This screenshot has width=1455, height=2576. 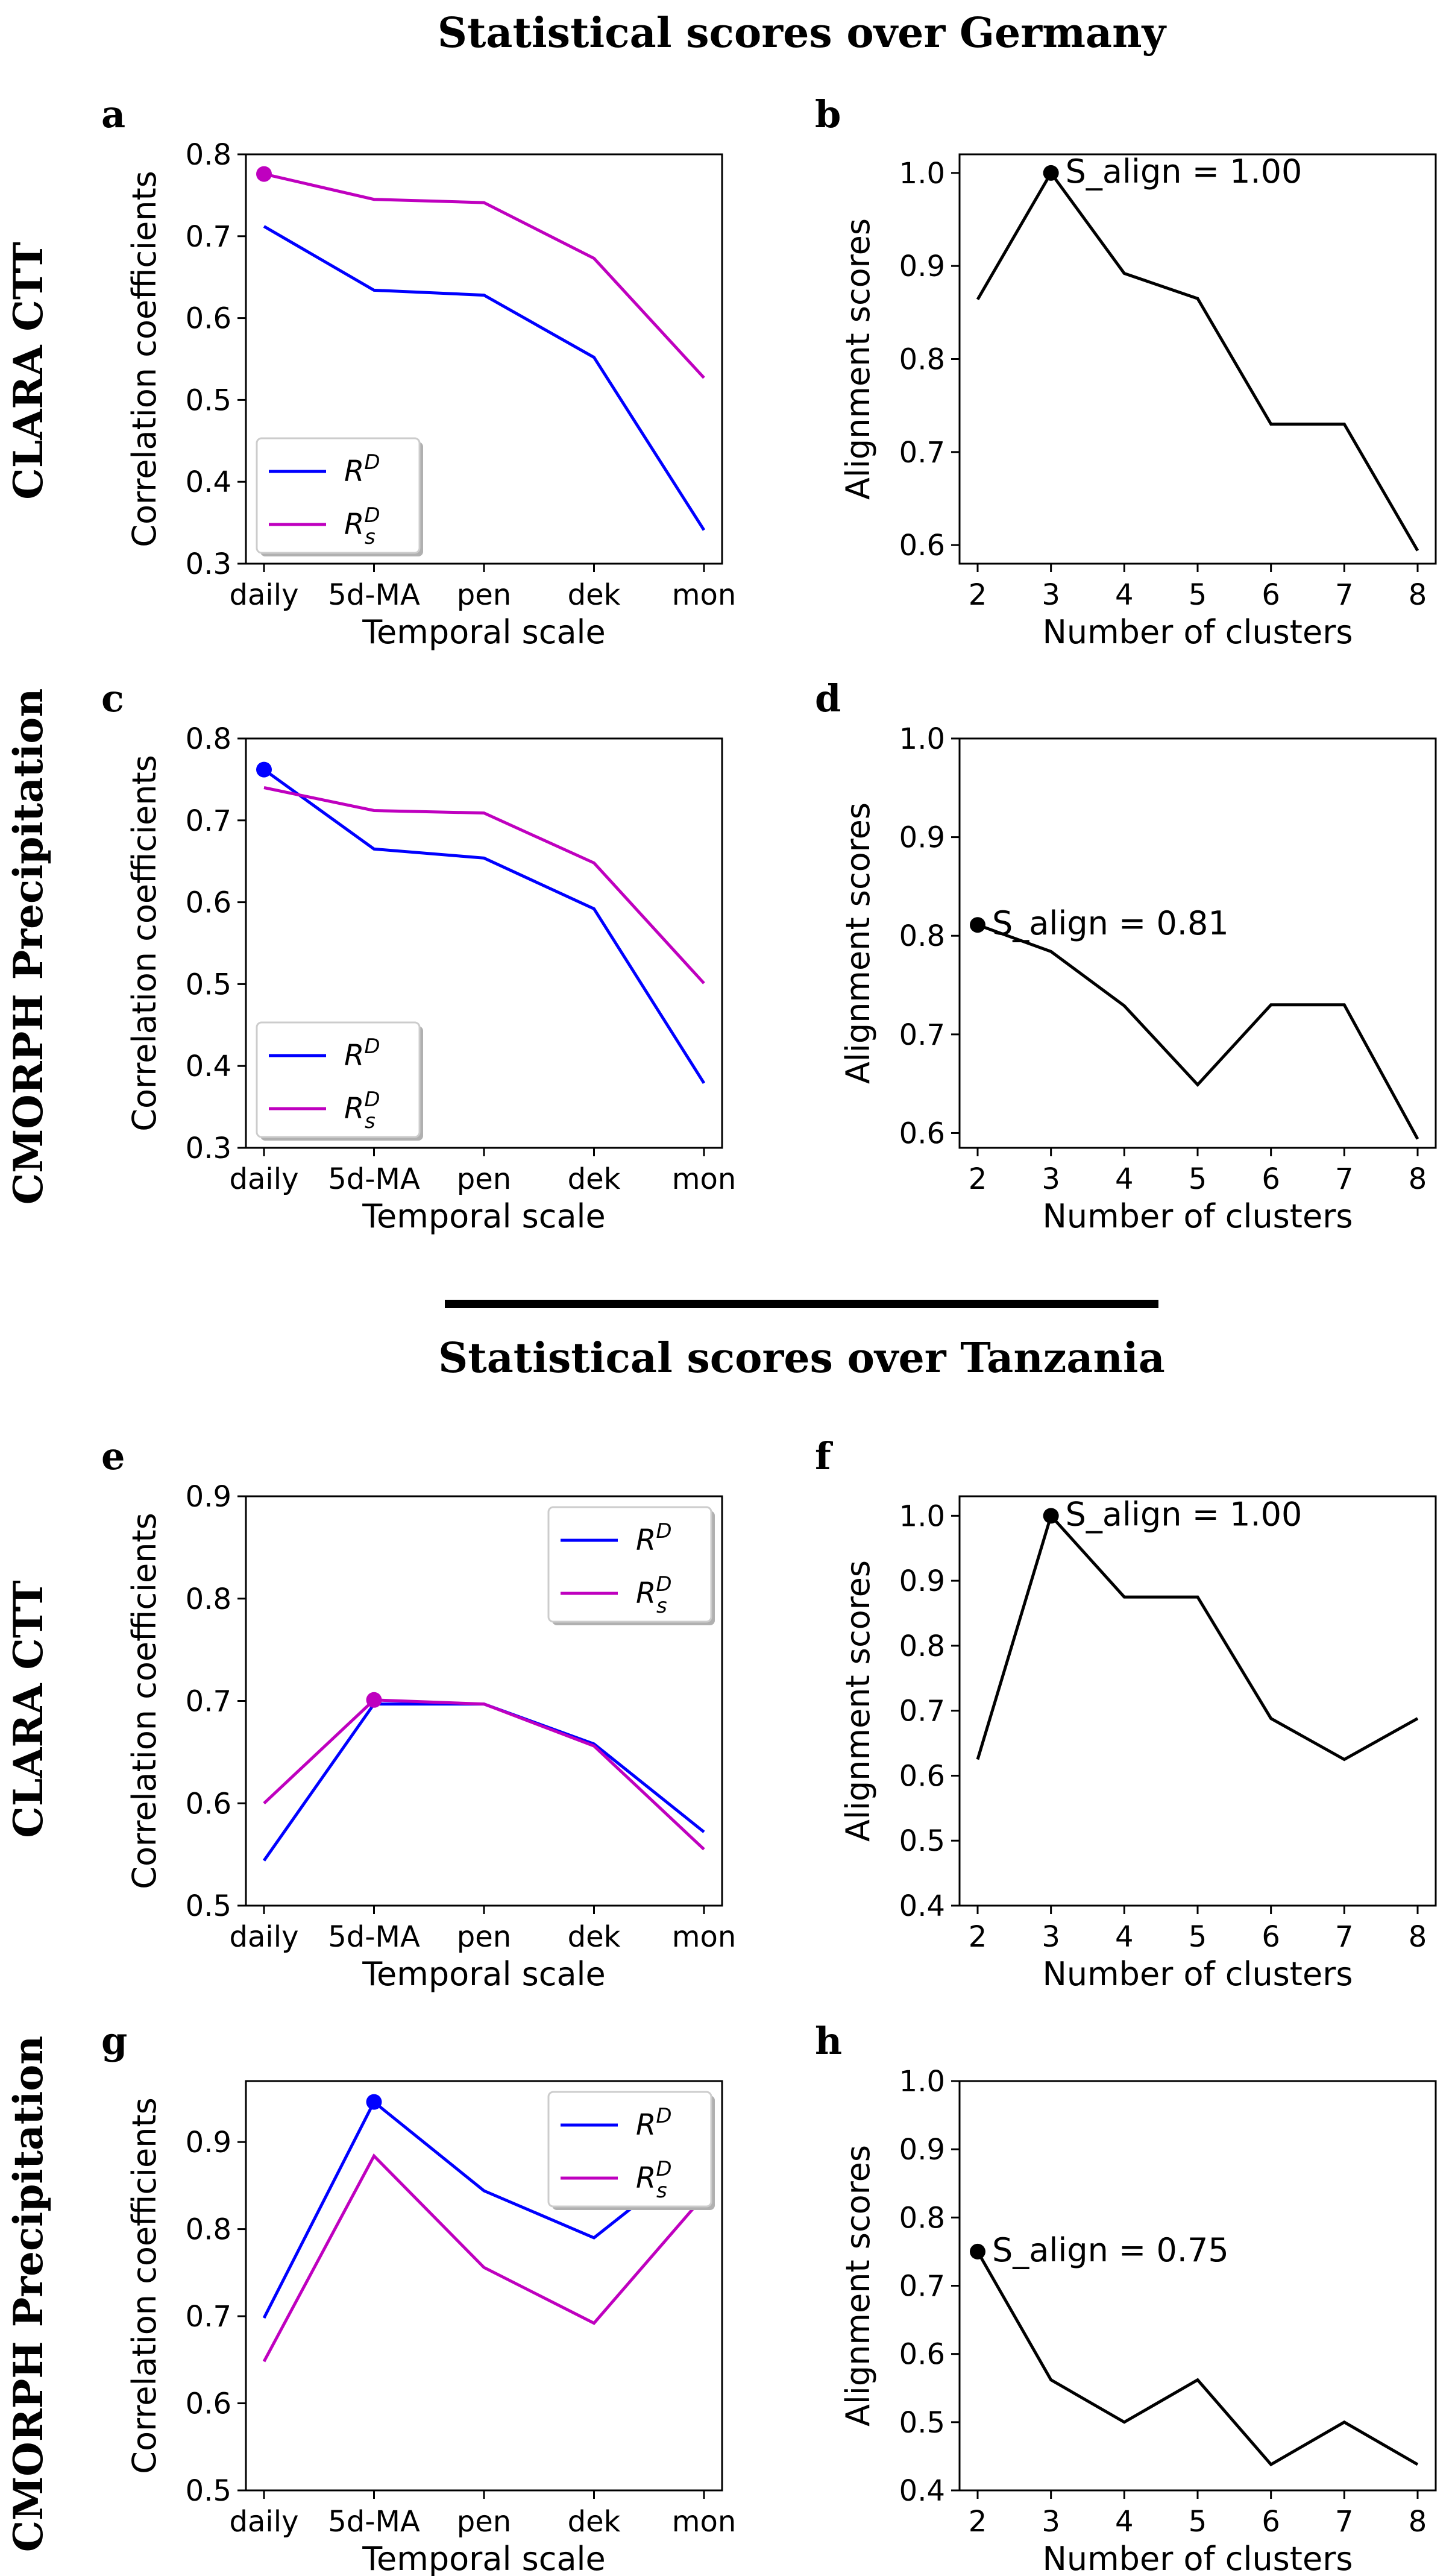 What do you see at coordinates (1185, 172) in the screenshot?
I see `alignment-annotation: S_align = 1.00` at bounding box center [1185, 172].